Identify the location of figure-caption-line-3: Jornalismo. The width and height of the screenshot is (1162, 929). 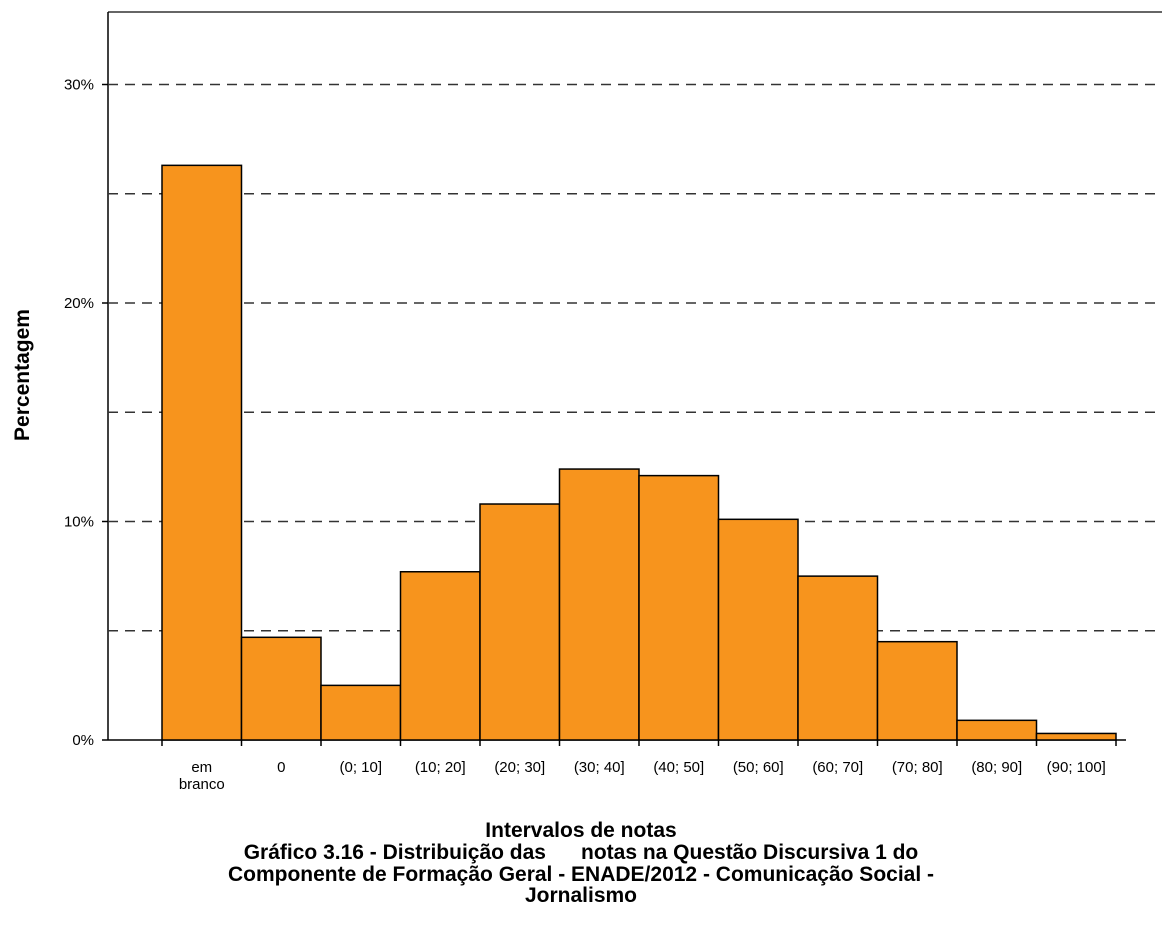
(581, 895).